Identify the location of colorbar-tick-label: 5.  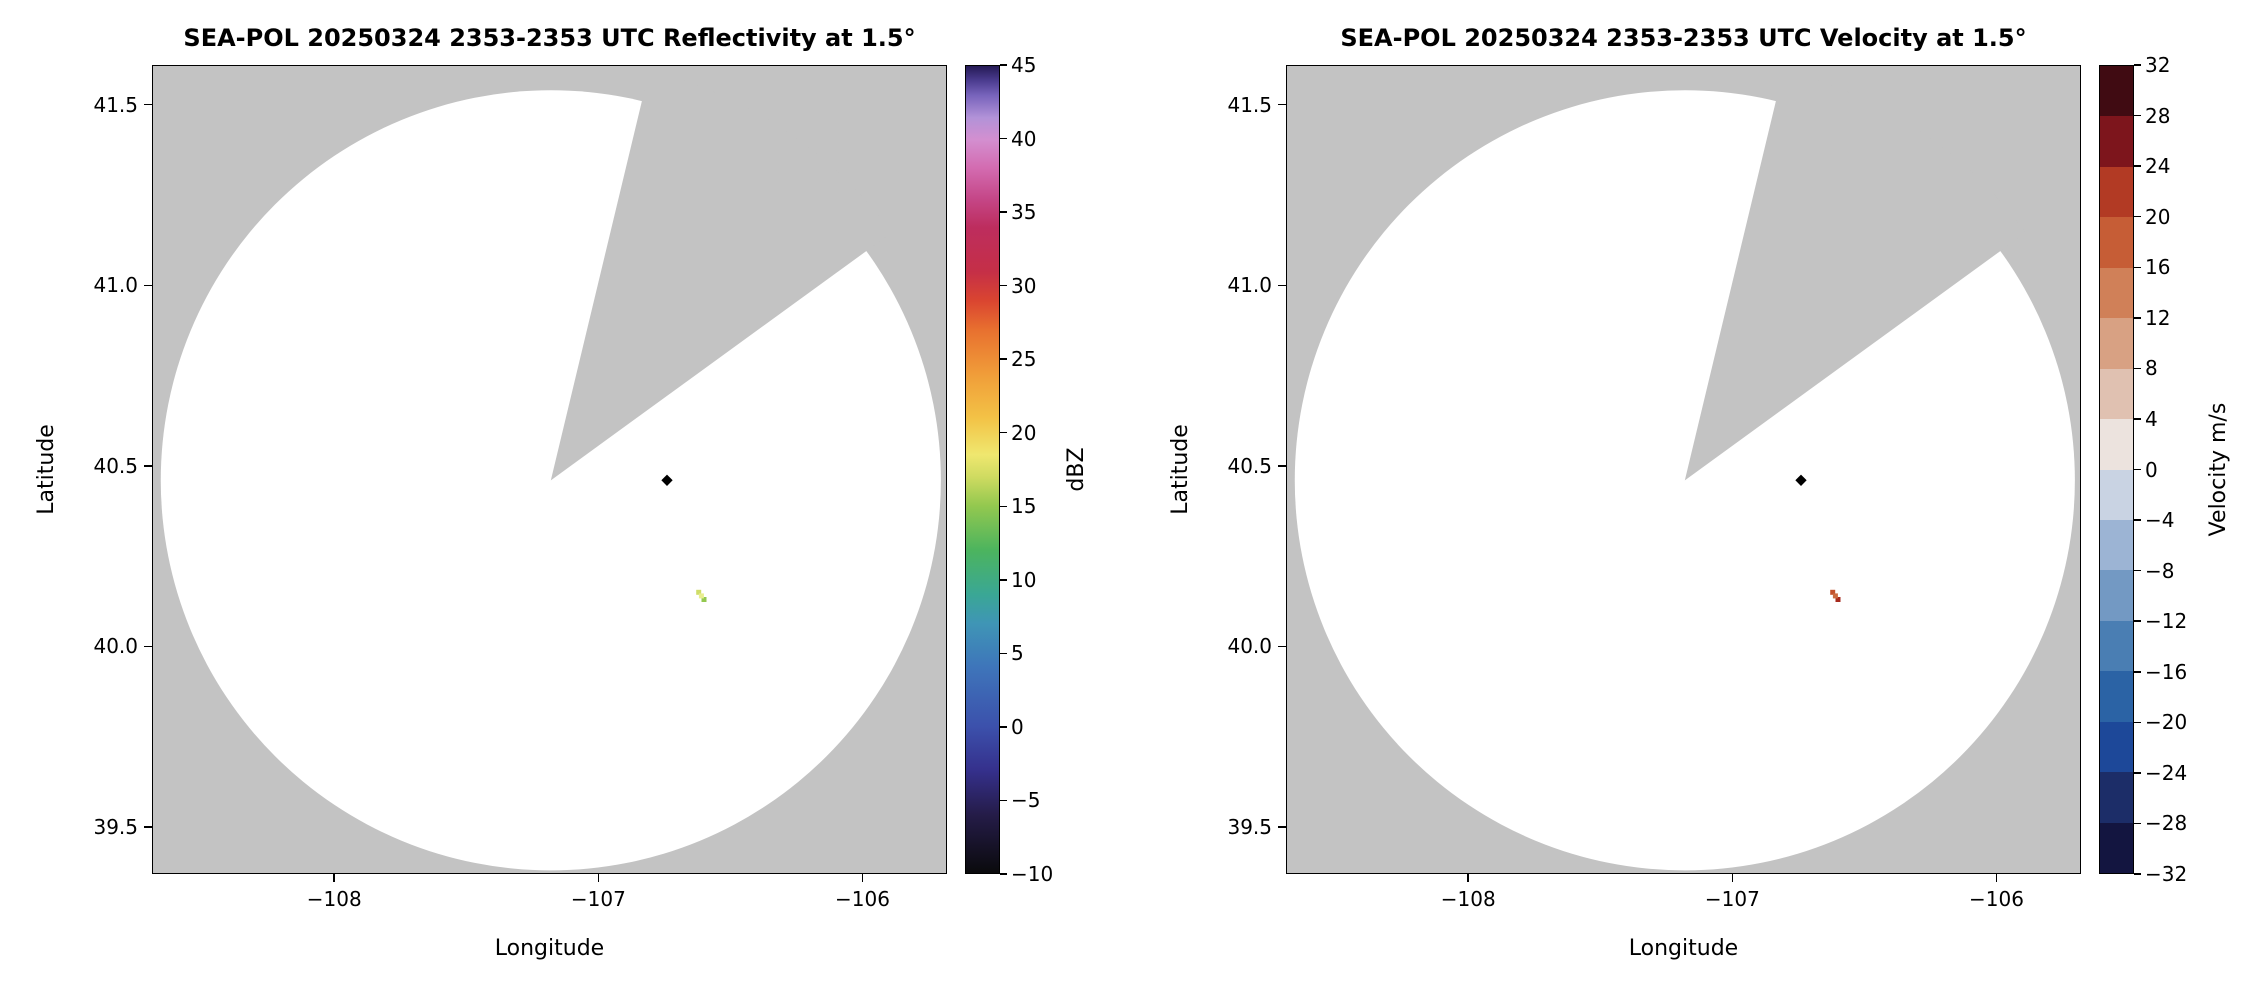
(1017, 653).